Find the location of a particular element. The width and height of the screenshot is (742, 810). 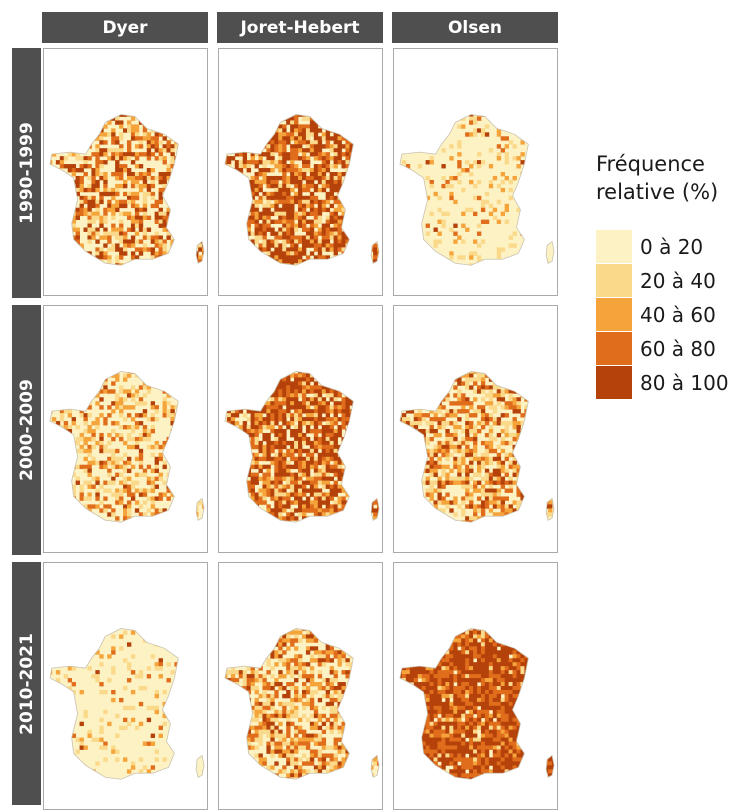

map-panel-joret-hebert-2000-2009 is located at coordinates (300, 429).